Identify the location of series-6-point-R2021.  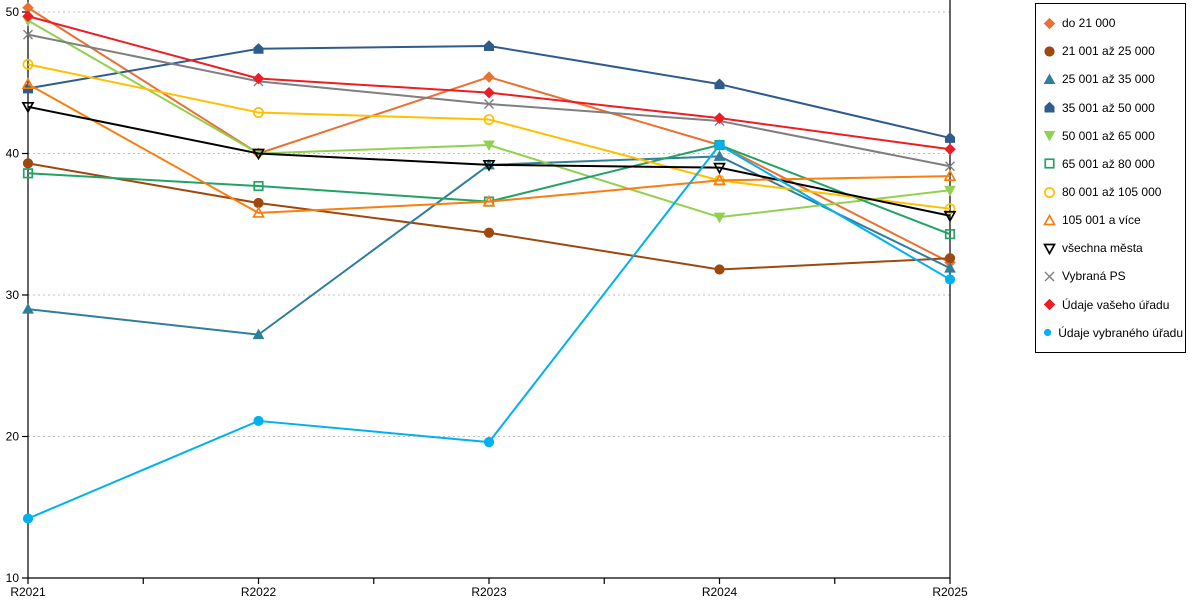
(28, 64).